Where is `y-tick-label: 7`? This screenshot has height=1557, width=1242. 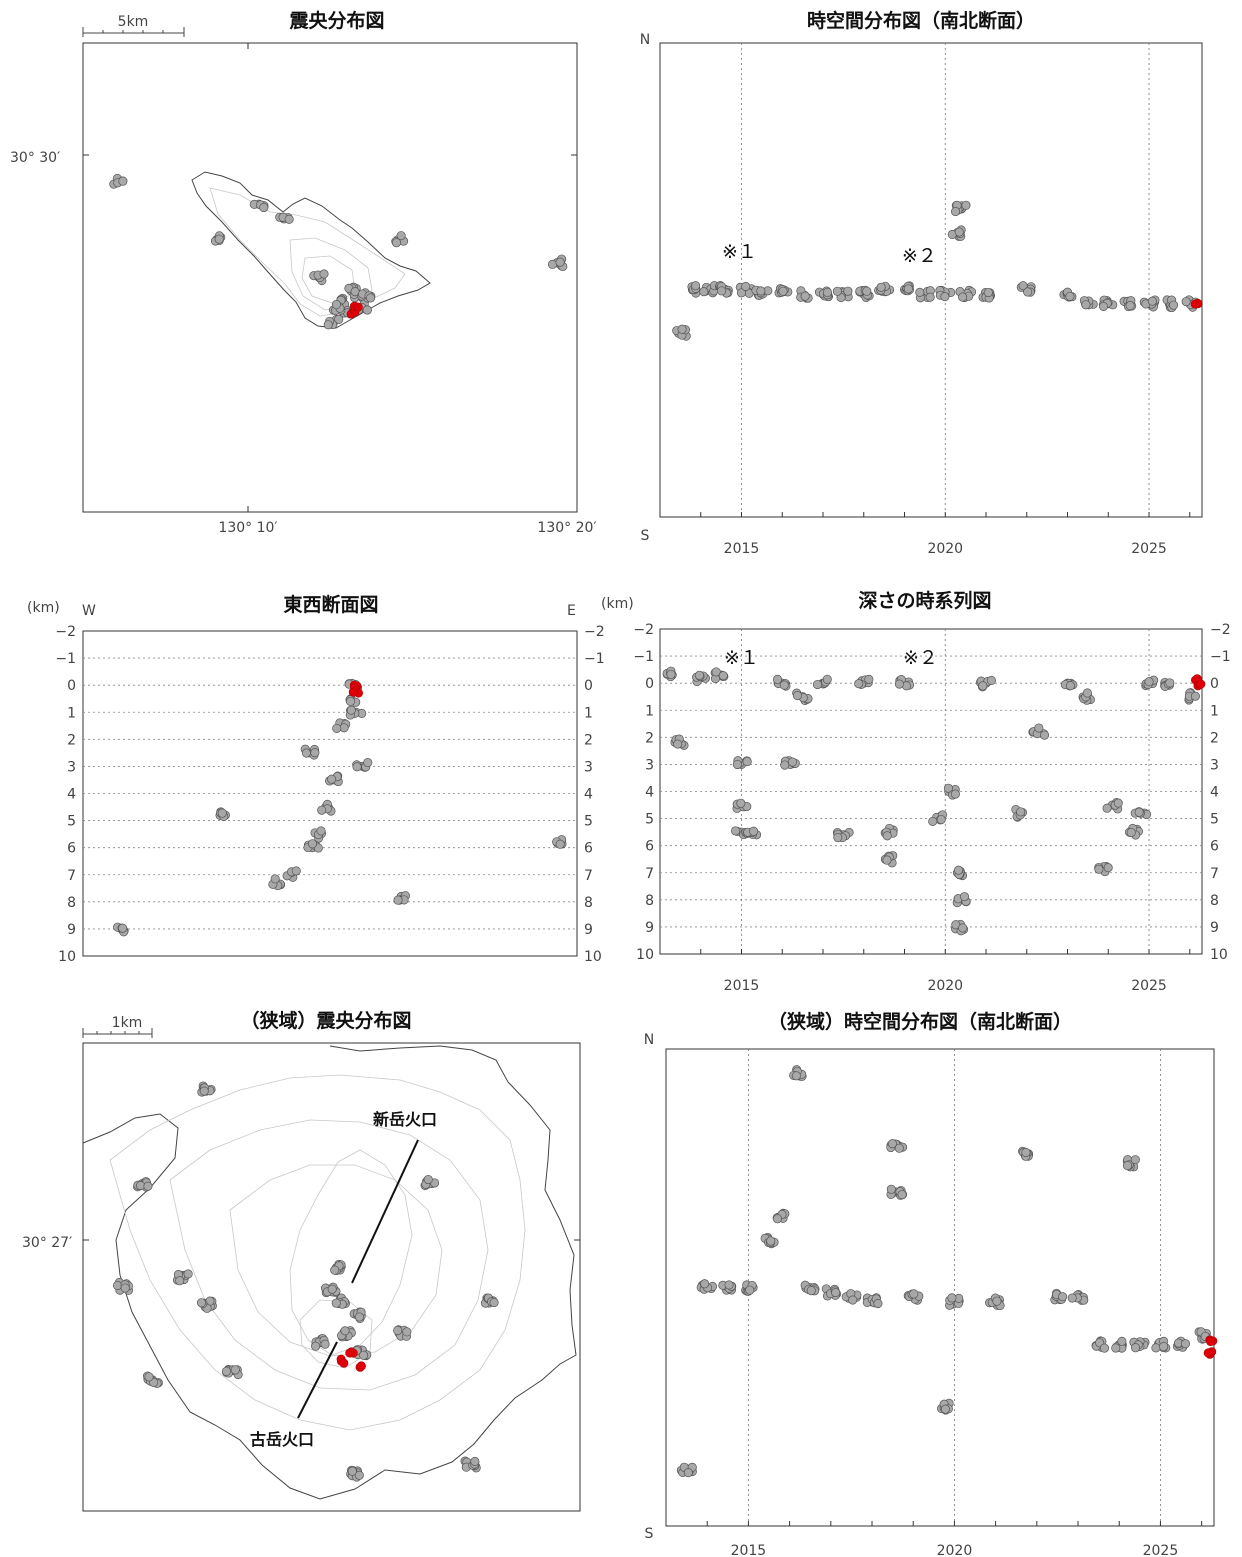 y-tick-label: 7 is located at coordinates (71, 876).